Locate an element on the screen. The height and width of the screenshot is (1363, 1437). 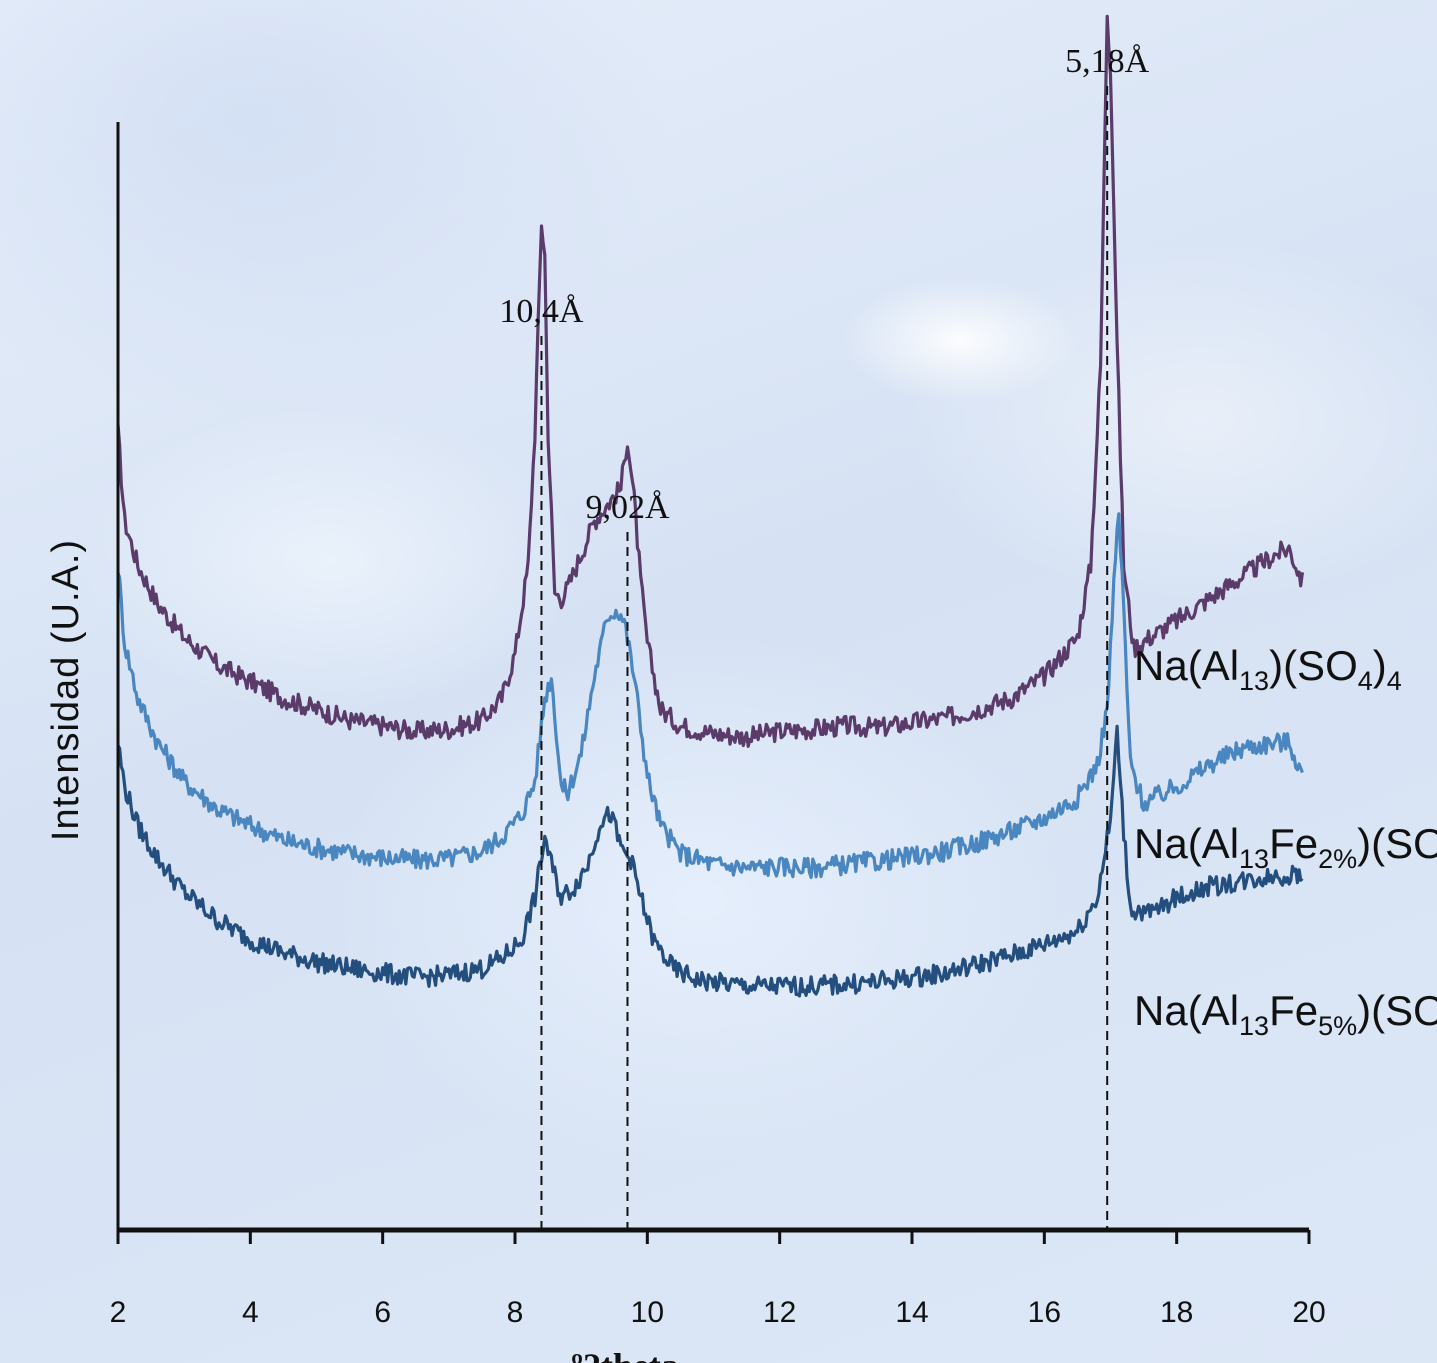
y-axis-title: Intensidad (U.A.) is located at coordinates (66, 690).